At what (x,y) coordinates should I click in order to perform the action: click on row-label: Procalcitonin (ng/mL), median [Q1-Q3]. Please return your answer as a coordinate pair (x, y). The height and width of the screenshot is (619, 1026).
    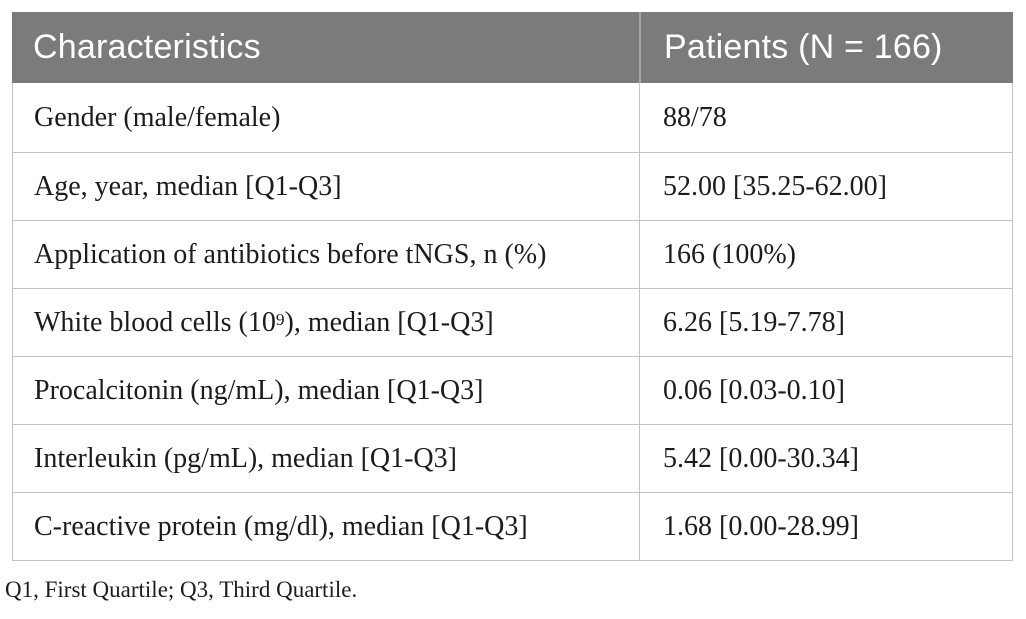
    Looking at the image, I should click on (326, 390).